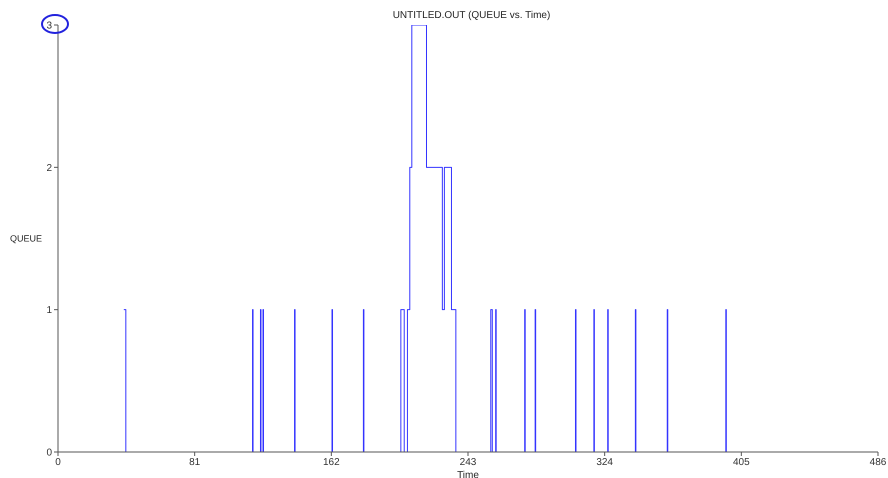 This screenshot has height=478, width=888. What do you see at coordinates (468, 462) in the screenshot?
I see `x-tick-label: 243` at bounding box center [468, 462].